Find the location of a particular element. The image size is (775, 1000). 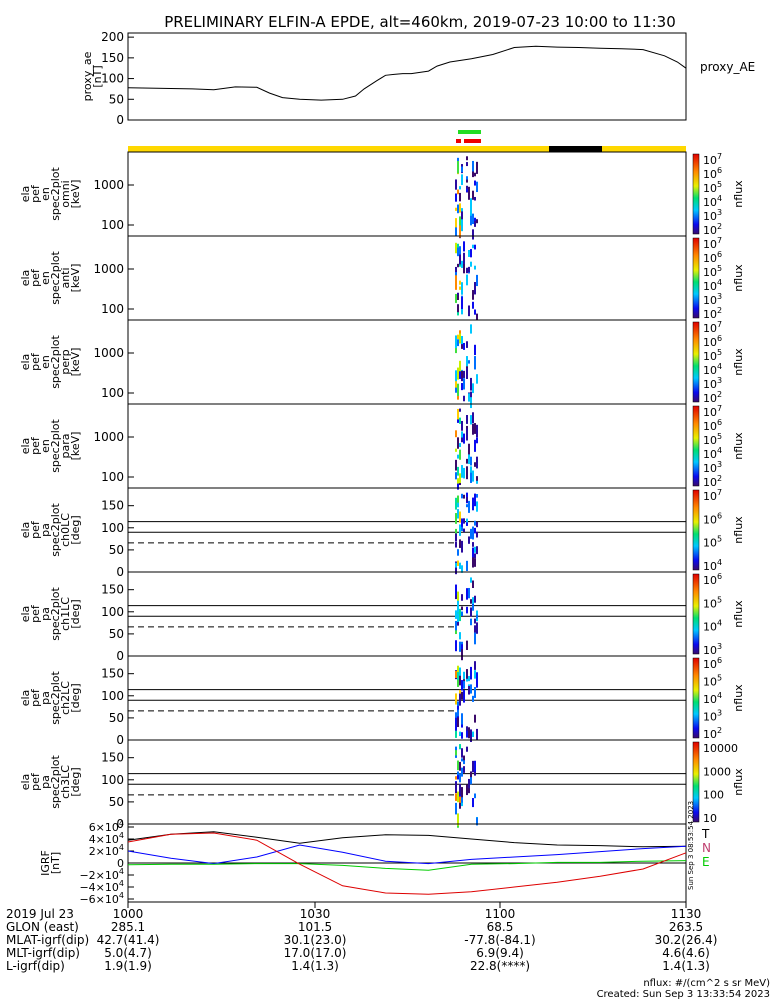

colorbar-label-text: nflux is located at coordinates (738, 278).